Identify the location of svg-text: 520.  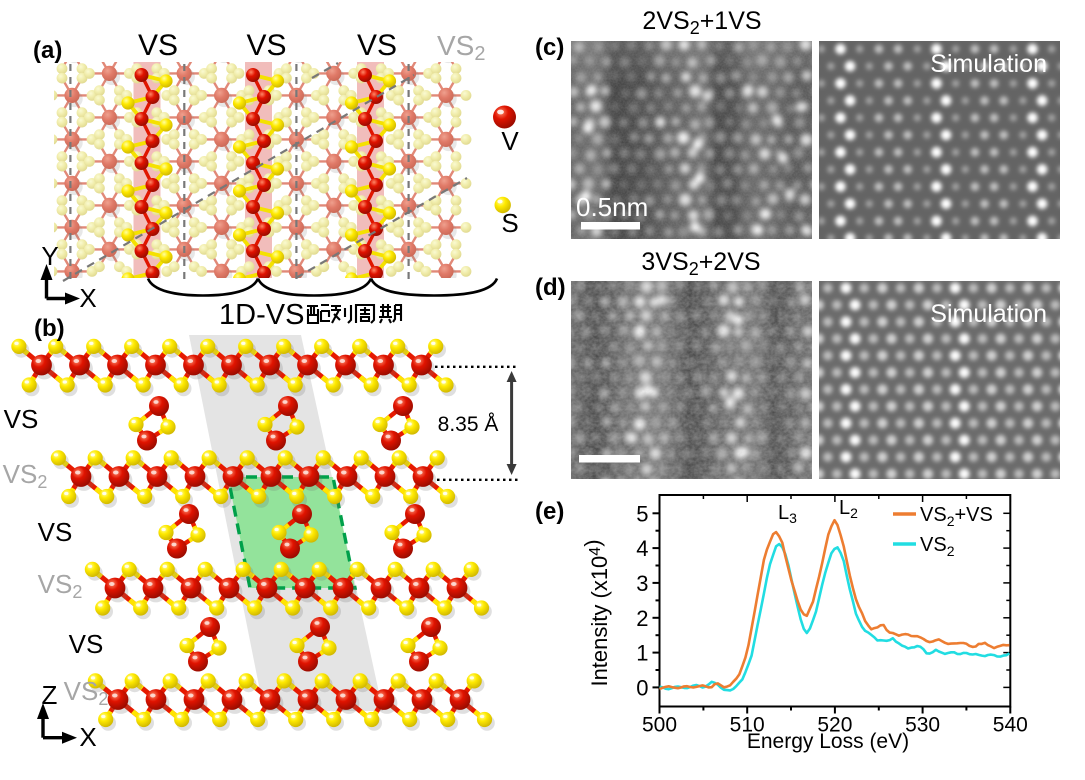
(834, 725).